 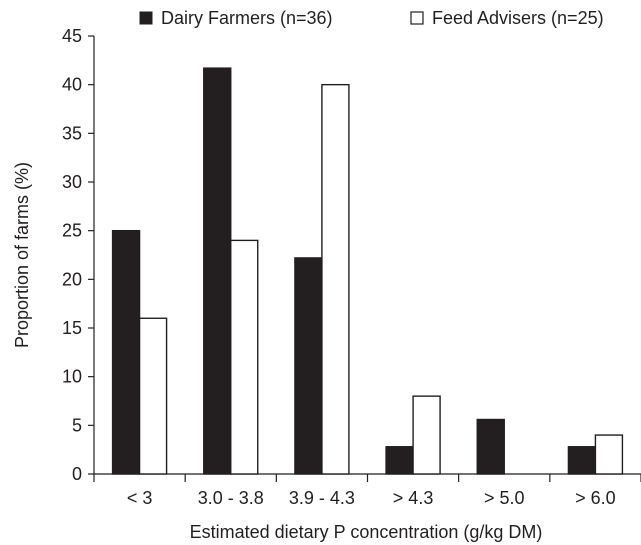 I want to click on legend-swatch-dairy-farmers, so click(x=146, y=18).